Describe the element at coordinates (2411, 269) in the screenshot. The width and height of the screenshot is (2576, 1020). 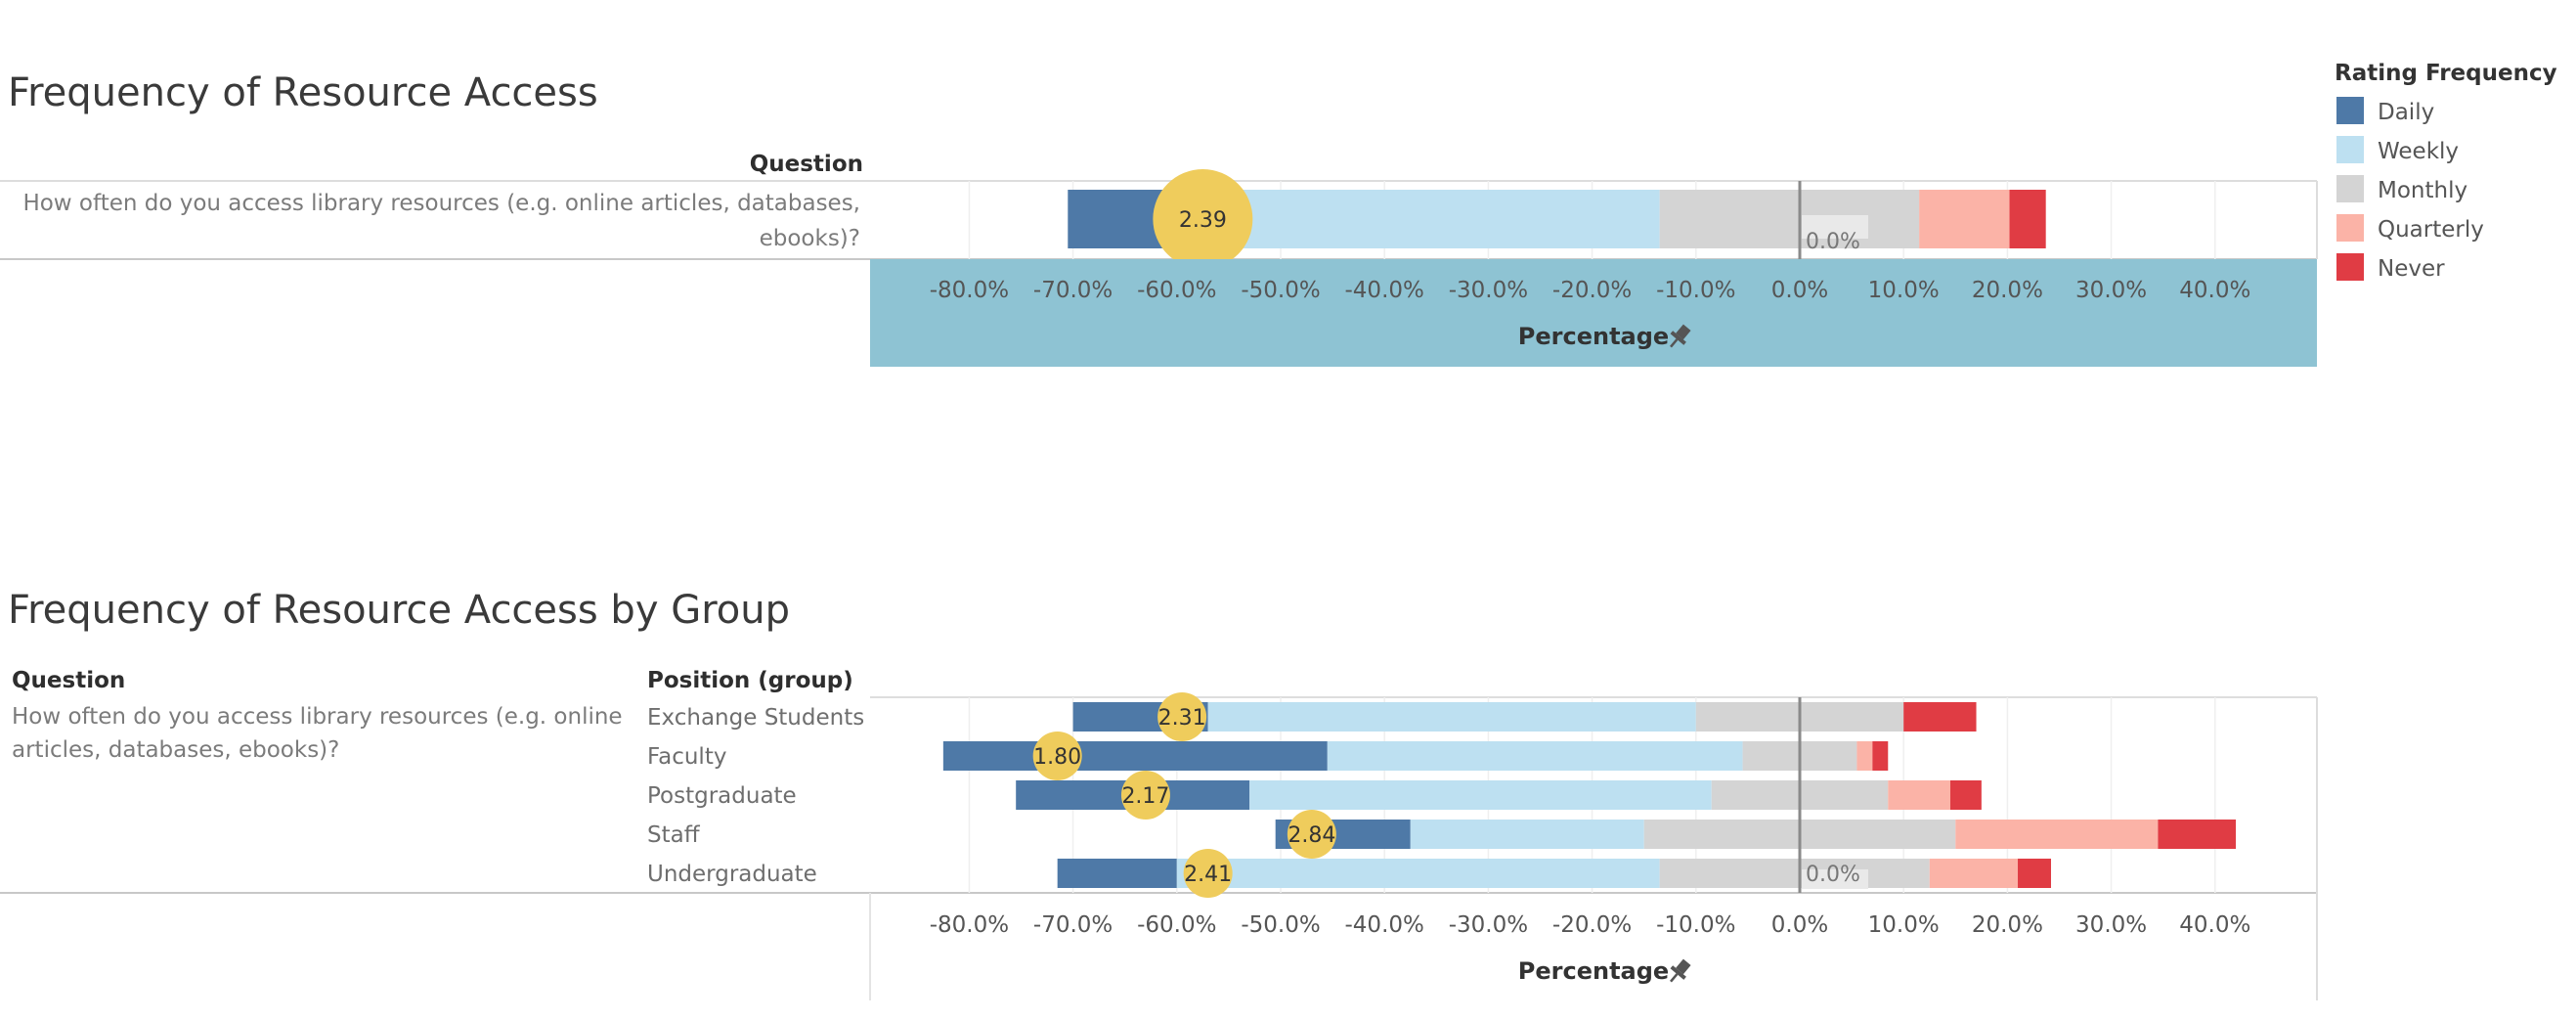
I see `legend-label: Never` at that location.